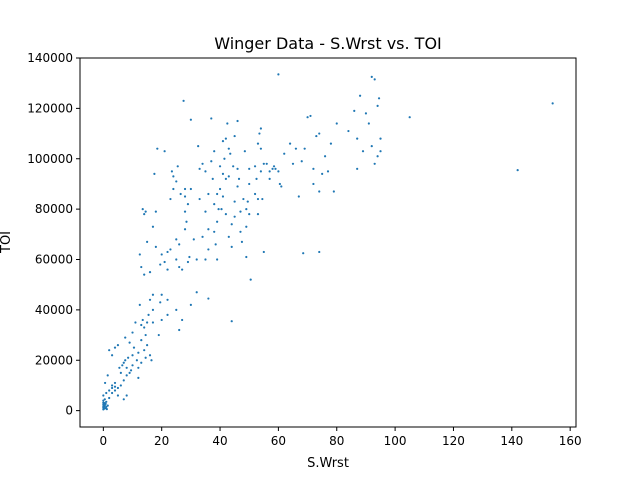  I want to click on x-tick-label: 140, so click(511, 441).